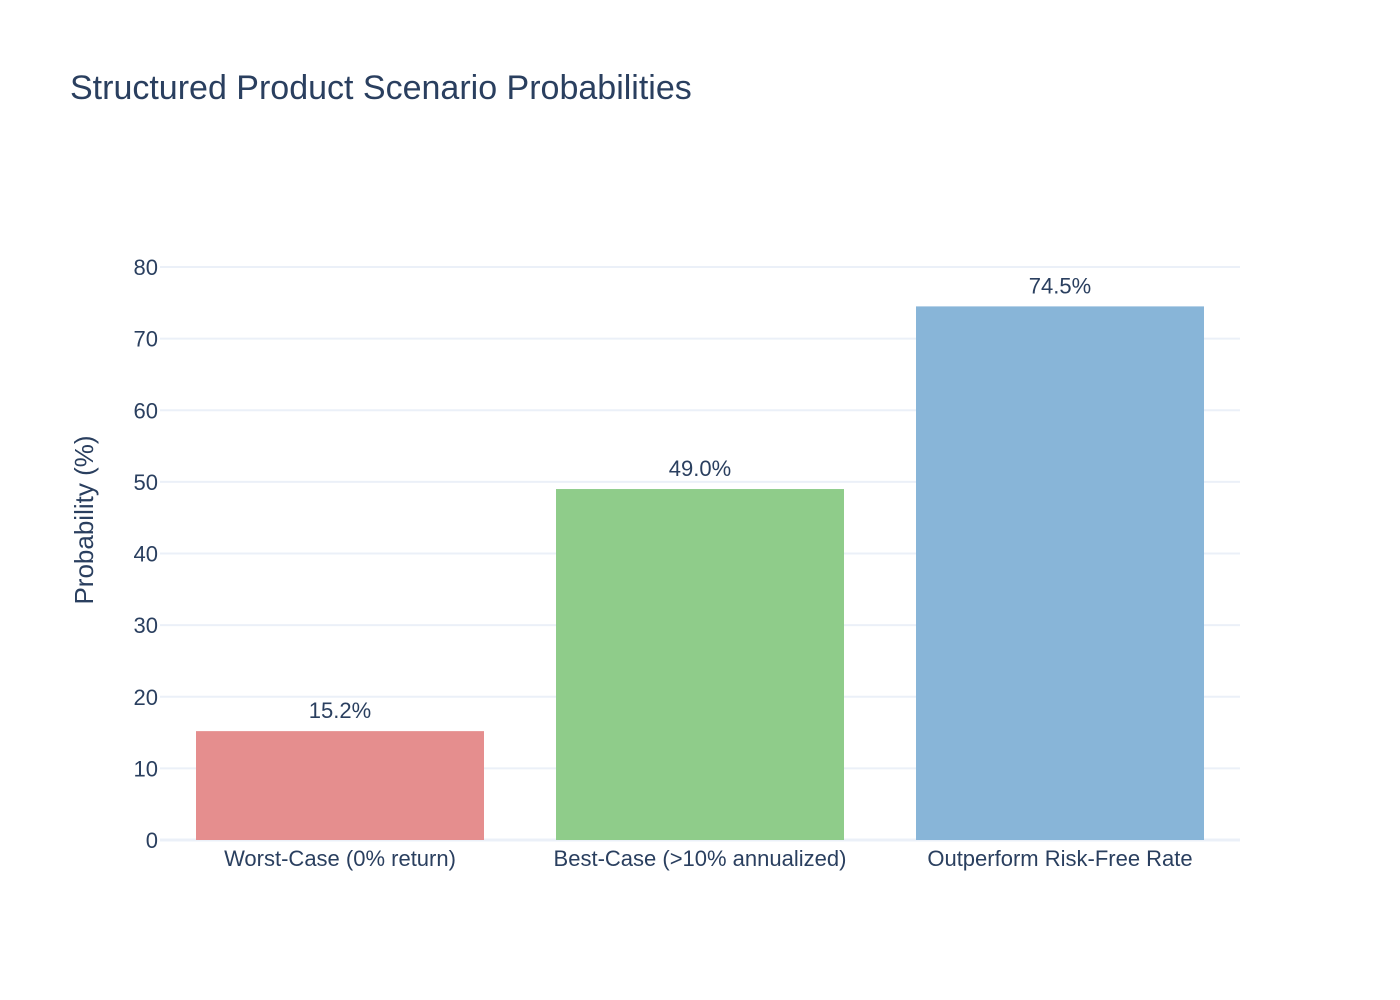 This screenshot has height=1000, width=1400. What do you see at coordinates (700, 858) in the screenshot?
I see `x-tick-label: Best-Case (>10% annualized)` at bounding box center [700, 858].